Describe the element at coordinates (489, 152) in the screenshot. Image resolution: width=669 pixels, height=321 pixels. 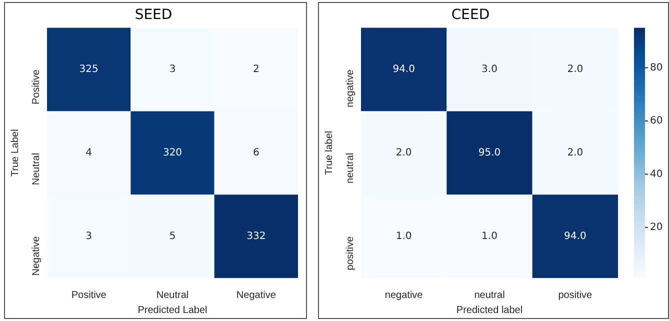
I see `data-label: 95.0` at that location.